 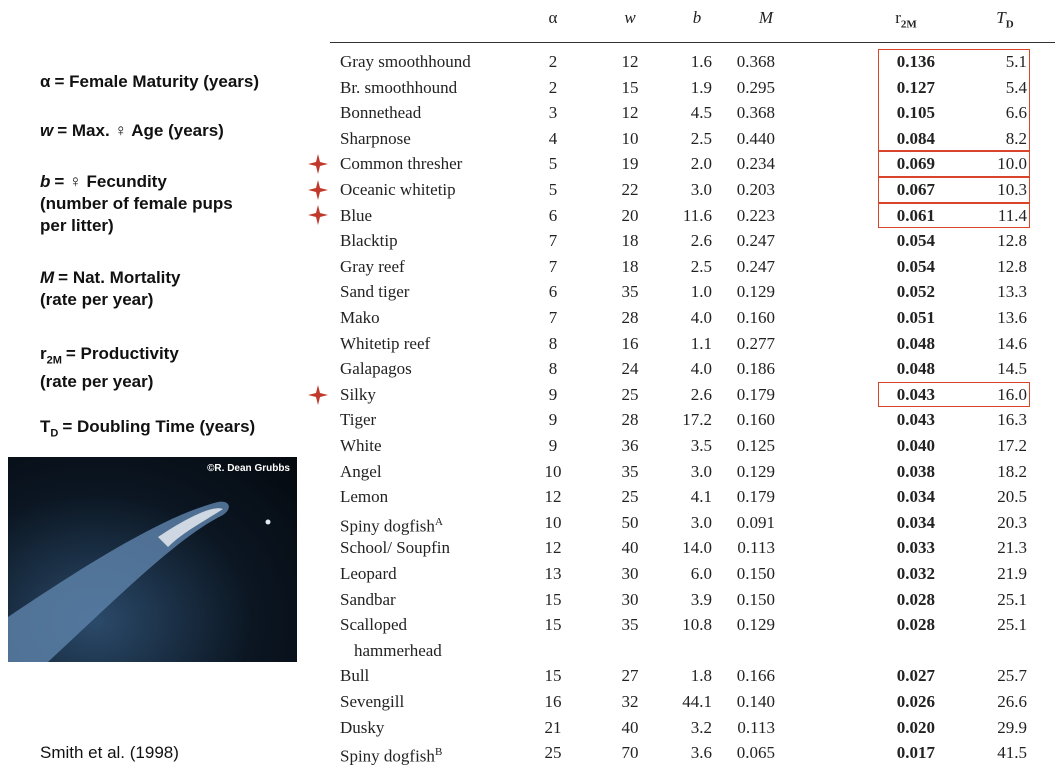 What do you see at coordinates (915, 292) in the screenshot?
I see `table-cell: 0.052` at bounding box center [915, 292].